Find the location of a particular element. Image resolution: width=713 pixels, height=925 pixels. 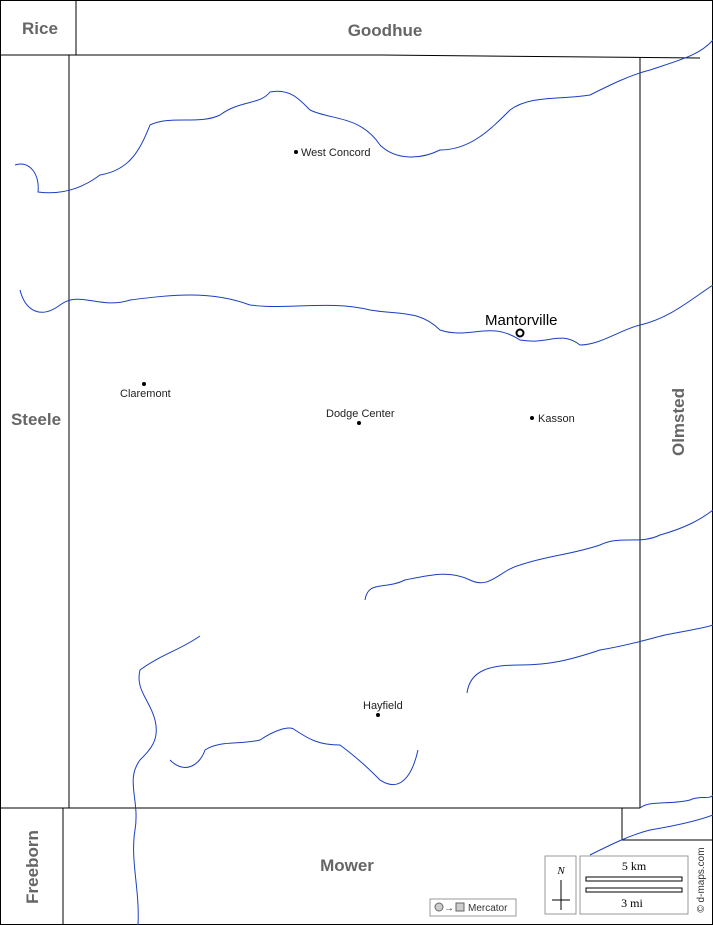

scale-box is located at coordinates (634, 885).